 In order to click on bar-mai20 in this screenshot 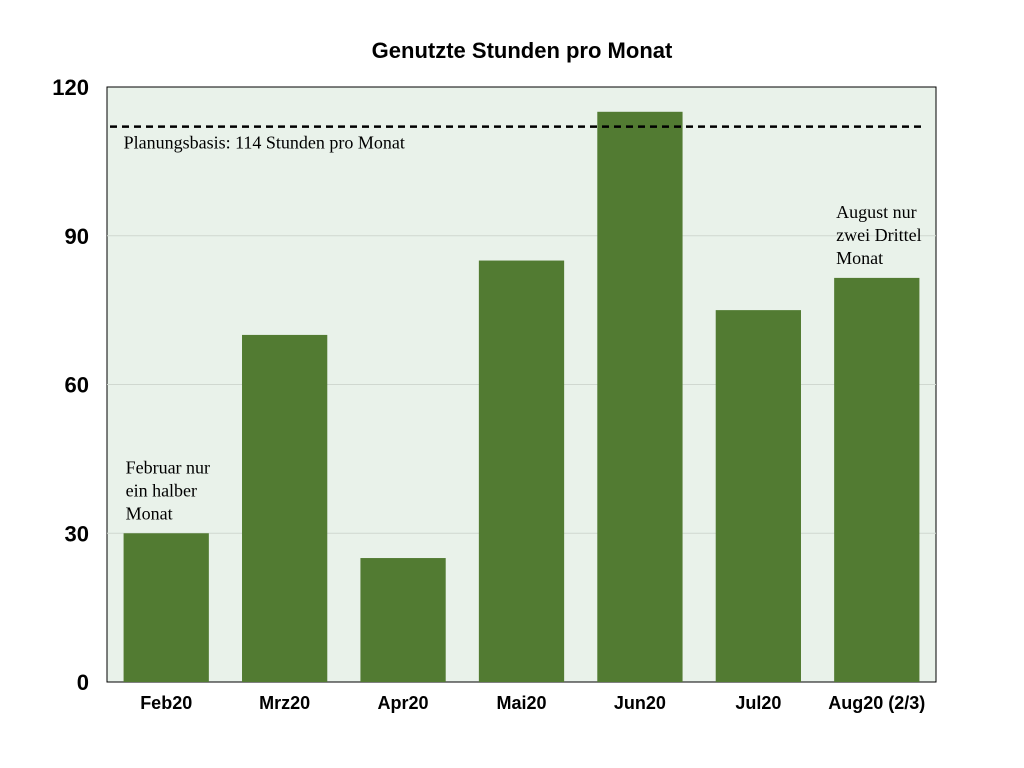, I will do `click(521, 471)`.